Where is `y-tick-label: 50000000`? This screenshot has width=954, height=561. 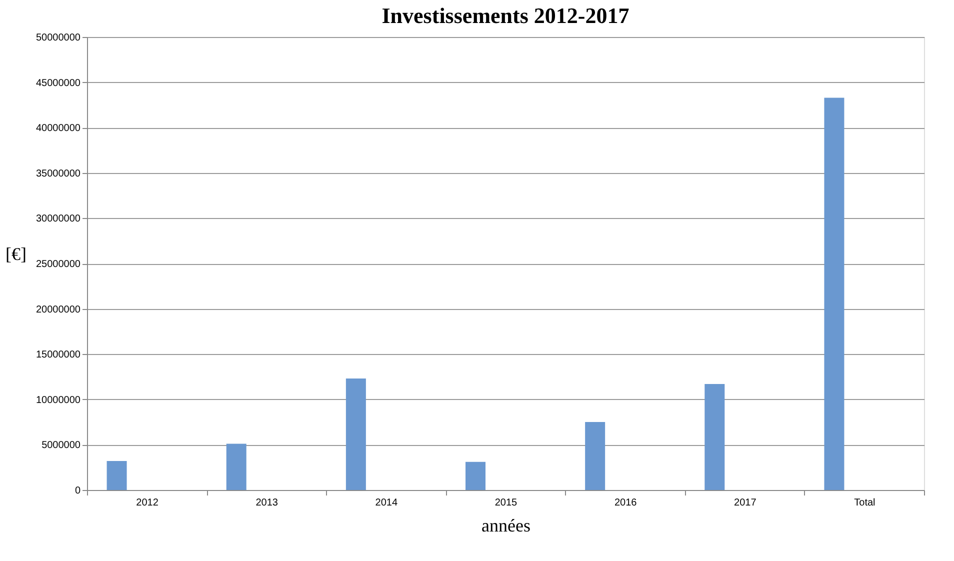 y-tick-label: 50000000 is located at coordinates (58, 38).